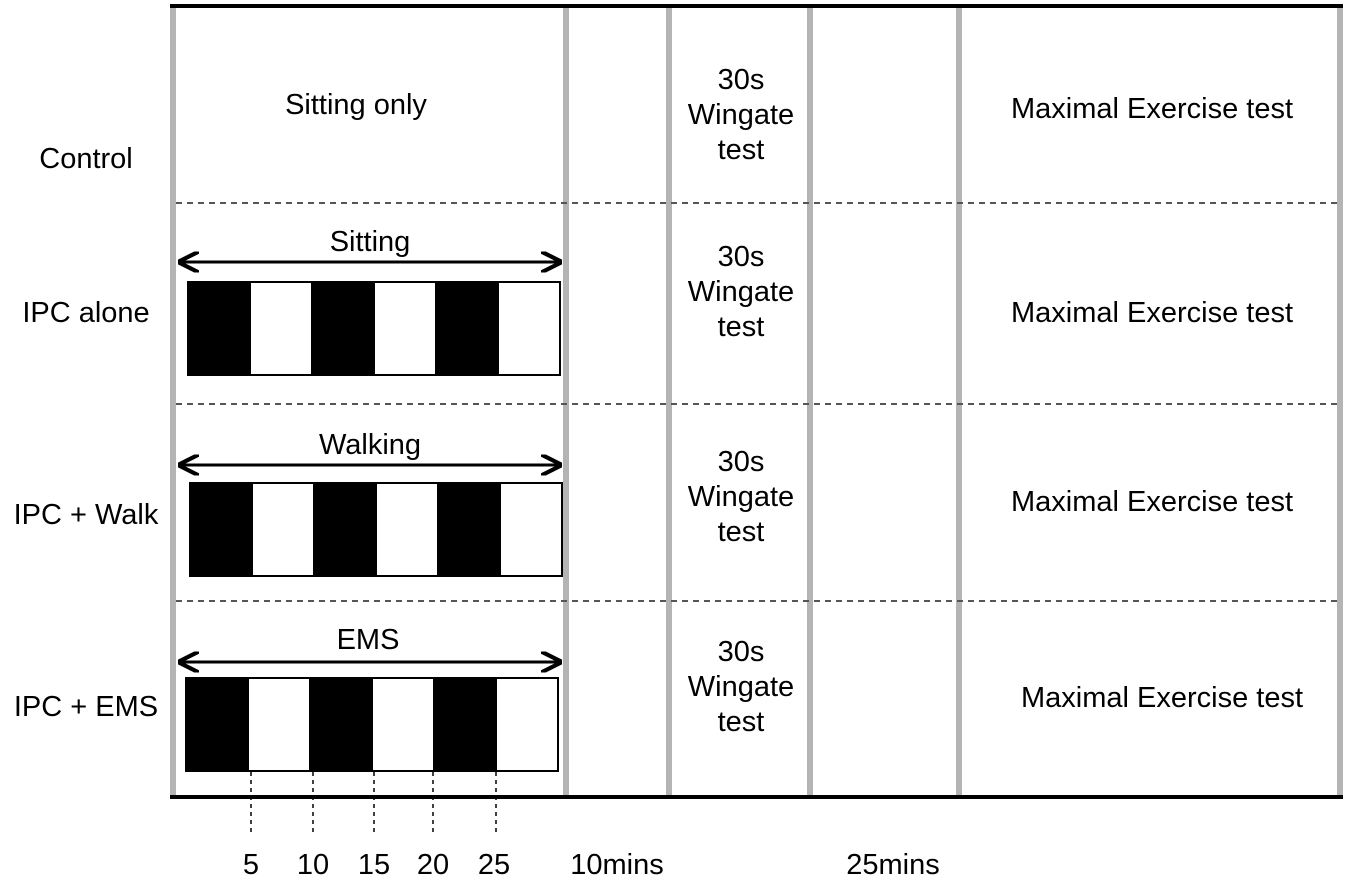  I want to click on phase-label-sitting: Sitting, so click(370, 242).